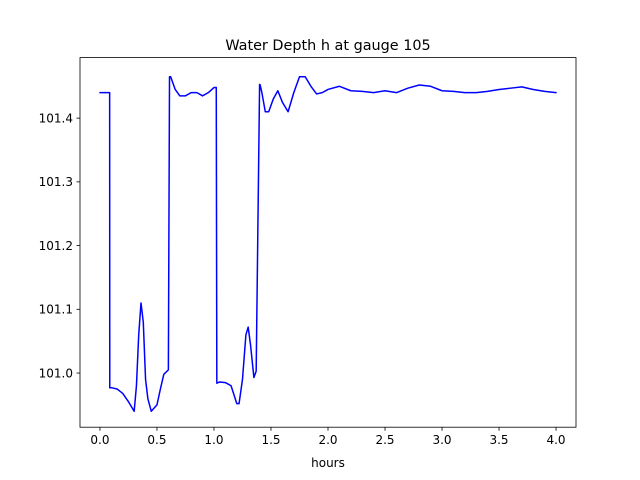  I want to click on y-tick-label: 101.0, so click(56, 373).